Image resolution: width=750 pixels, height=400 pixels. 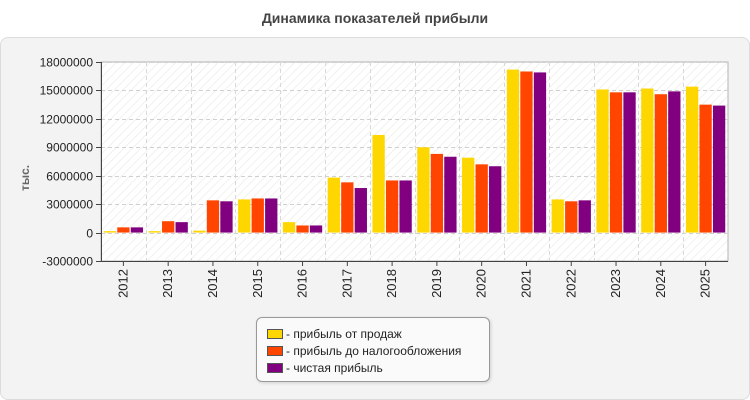 What do you see at coordinates (705, 168) in the screenshot?
I see `bar-pretax-profit-2025` at bounding box center [705, 168].